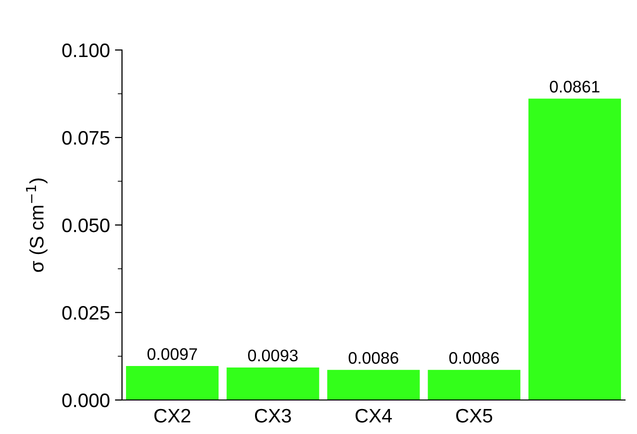  I want to click on x-tick-label: CX3, so click(272, 415).